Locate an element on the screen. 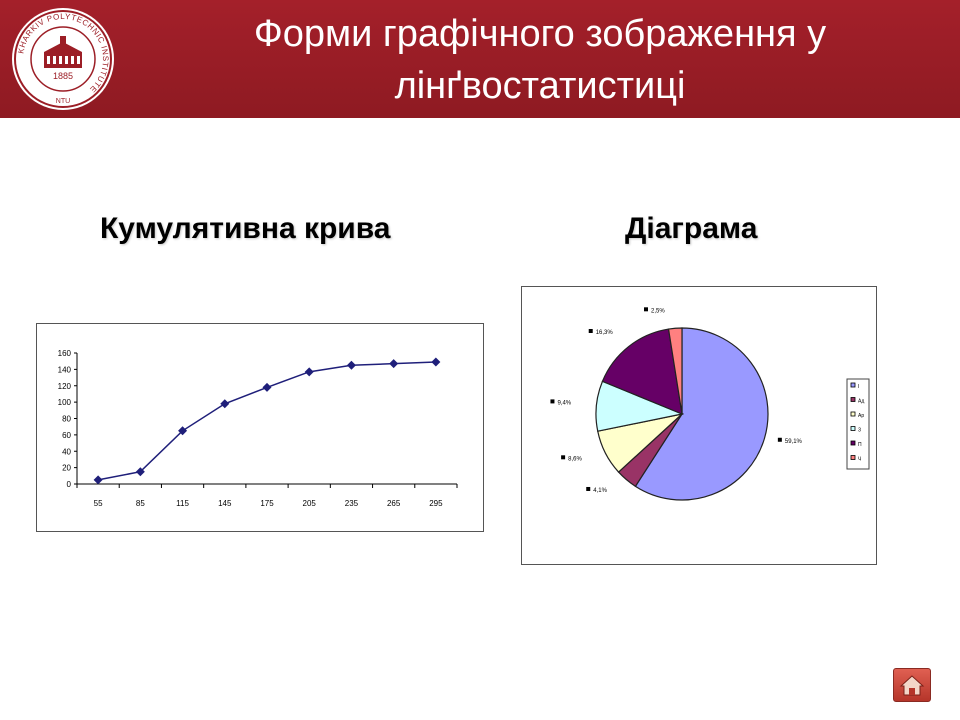 This screenshot has height=720, width=960. x-tick-label: 235 is located at coordinates (352, 503).